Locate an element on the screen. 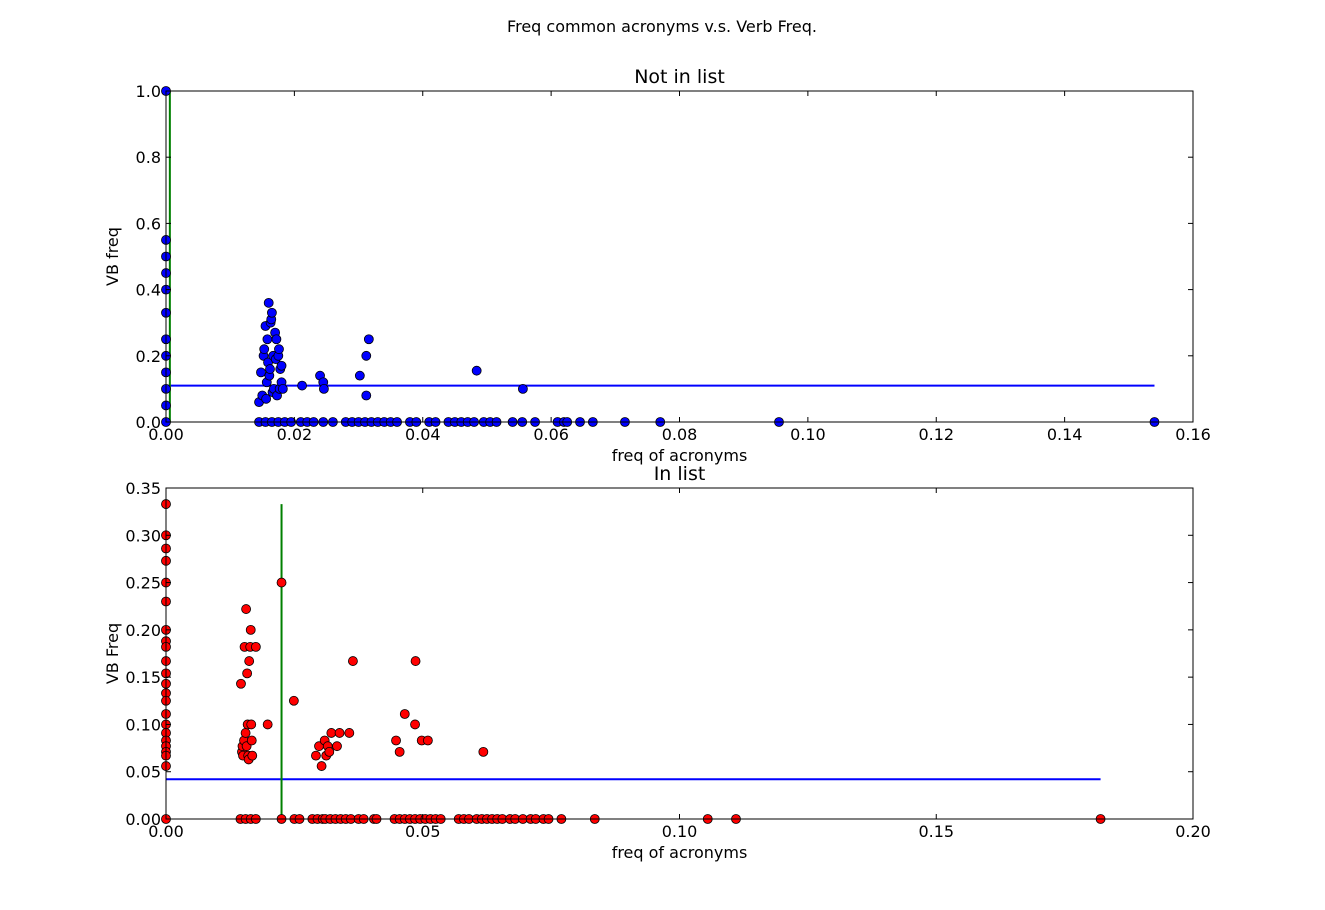 The width and height of the screenshot is (1325, 910). x-tick-label: 0.16 is located at coordinates (1193, 434).